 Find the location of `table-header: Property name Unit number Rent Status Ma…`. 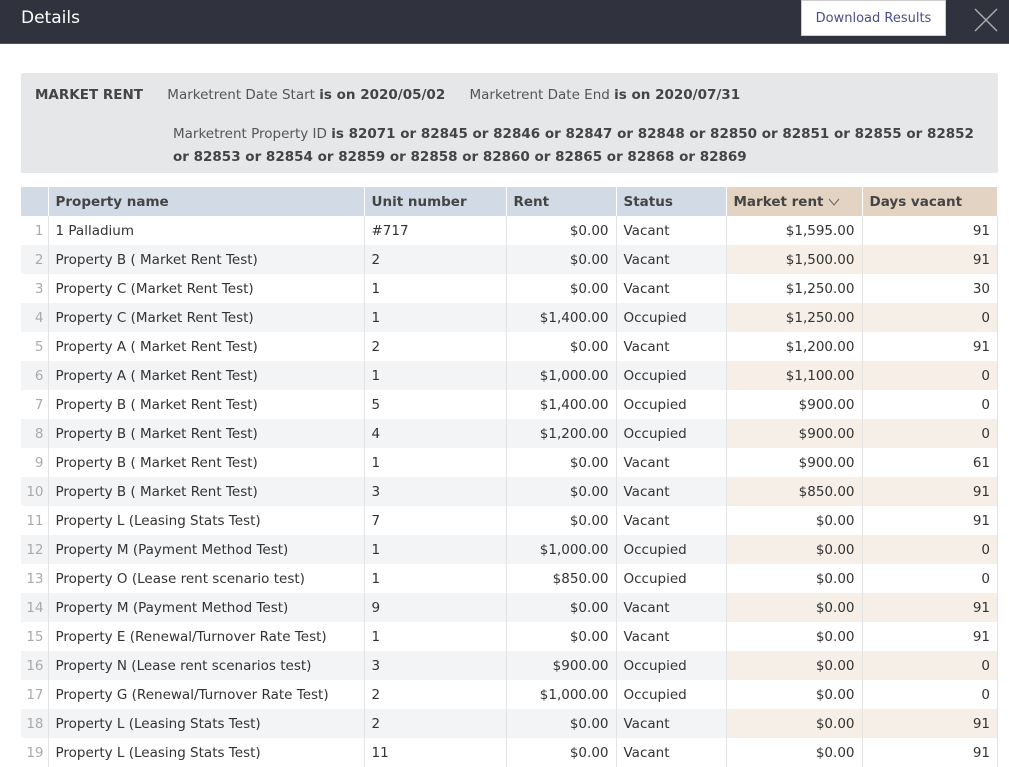

table-header: Property name Unit number Rent Status Ma… is located at coordinates (509, 201).